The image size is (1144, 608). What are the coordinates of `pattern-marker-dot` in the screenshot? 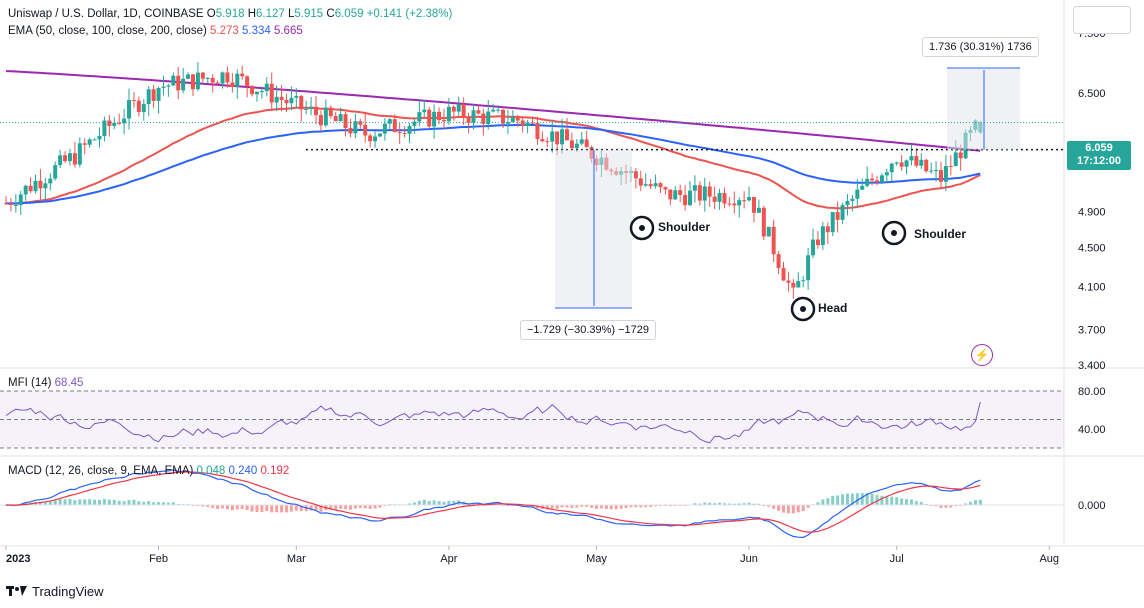 It's located at (803, 309).